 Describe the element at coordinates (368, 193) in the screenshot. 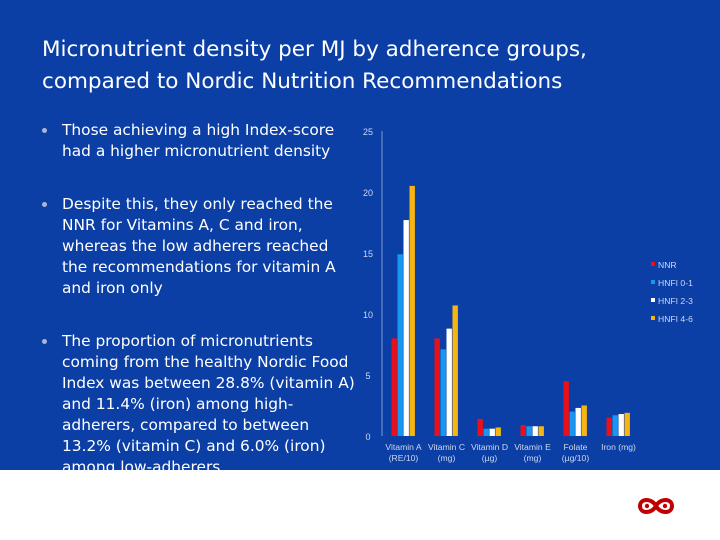

I see `y-tick-label: 20` at that location.